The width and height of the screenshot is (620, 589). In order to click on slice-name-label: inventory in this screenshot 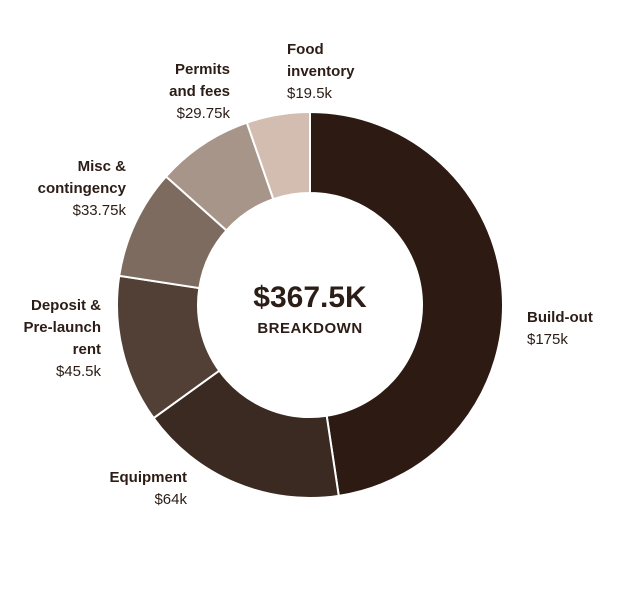, I will do `click(321, 71)`.